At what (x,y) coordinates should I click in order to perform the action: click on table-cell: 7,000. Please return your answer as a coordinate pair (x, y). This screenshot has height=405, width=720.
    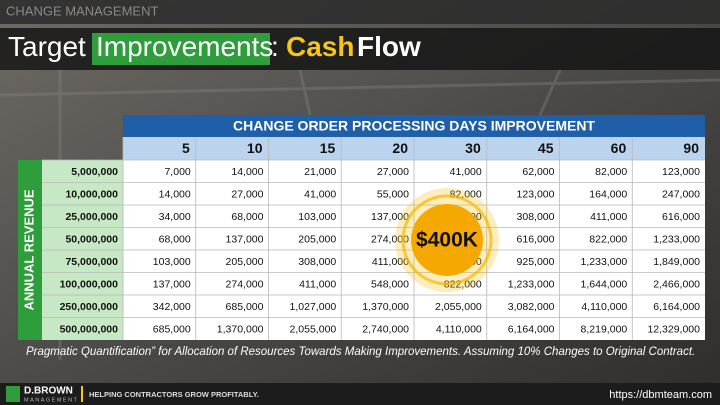
    Looking at the image, I should click on (177, 172).